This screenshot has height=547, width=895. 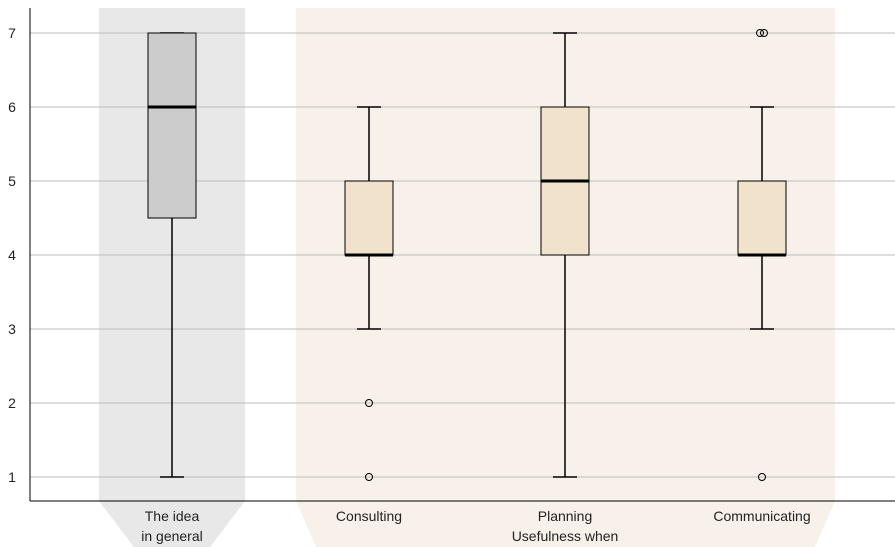 What do you see at coordinates (12, 403) in the screenshot?
I see `y-tick-label-2: 2` at bounding box center [12, 403].